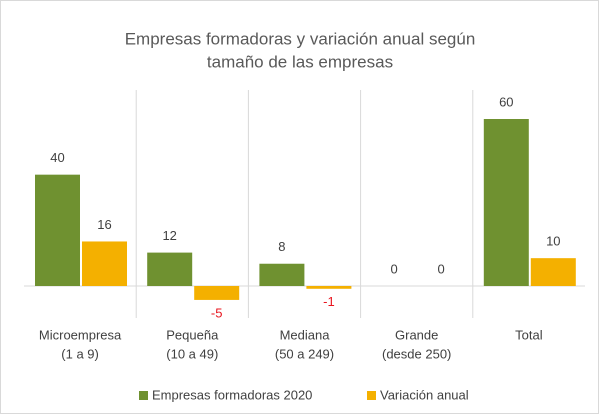 The height and width of the screenshot is (419, 599). I want to click on x-tick-label: (50 a 249), so click(304, 353).